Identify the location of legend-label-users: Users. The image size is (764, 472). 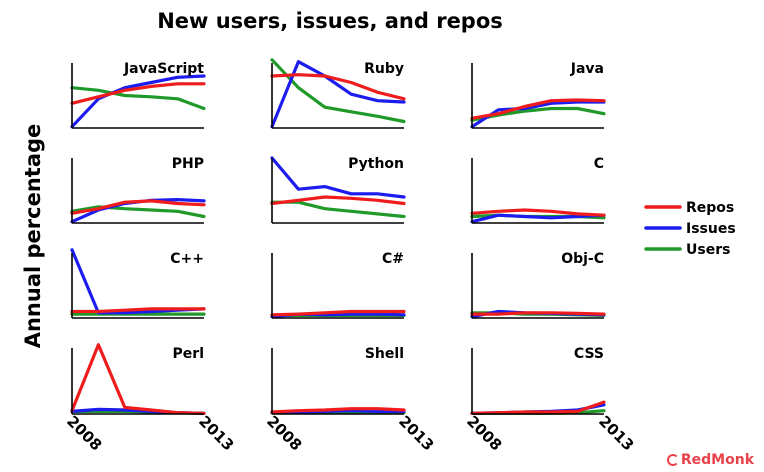
(708, 250).